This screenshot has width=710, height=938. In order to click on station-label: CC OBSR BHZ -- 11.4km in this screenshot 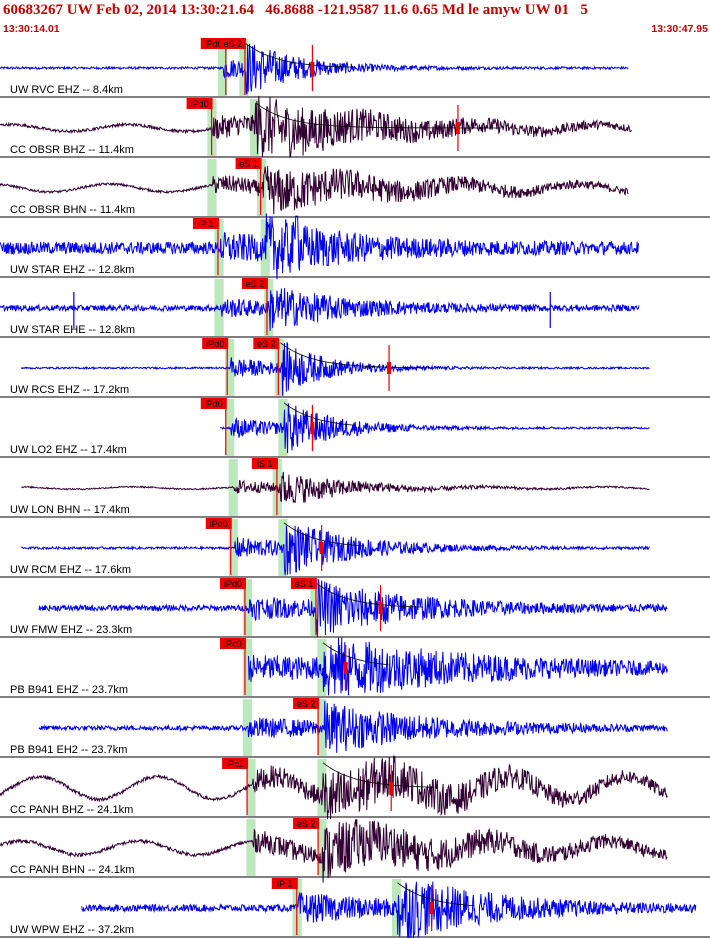, I will do `click(72, 150)`.